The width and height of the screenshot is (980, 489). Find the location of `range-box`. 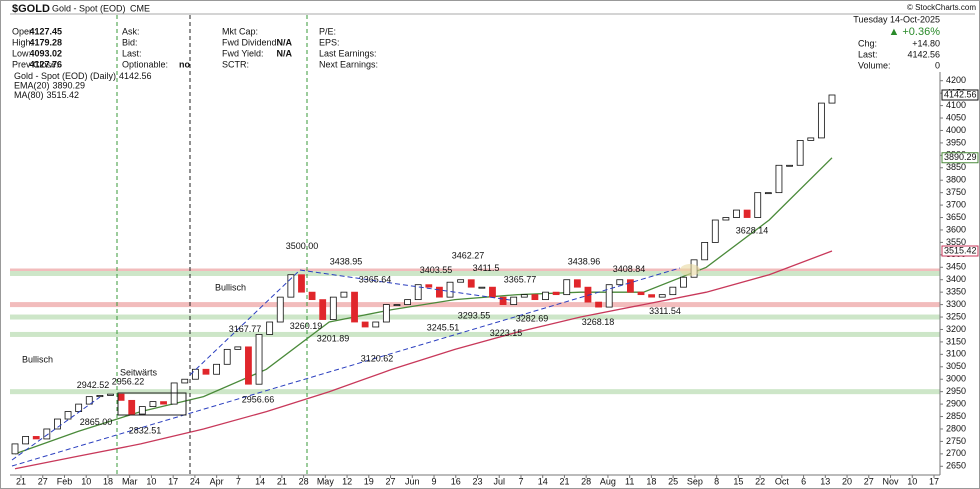

range-box is located at coordinates (152, 404).